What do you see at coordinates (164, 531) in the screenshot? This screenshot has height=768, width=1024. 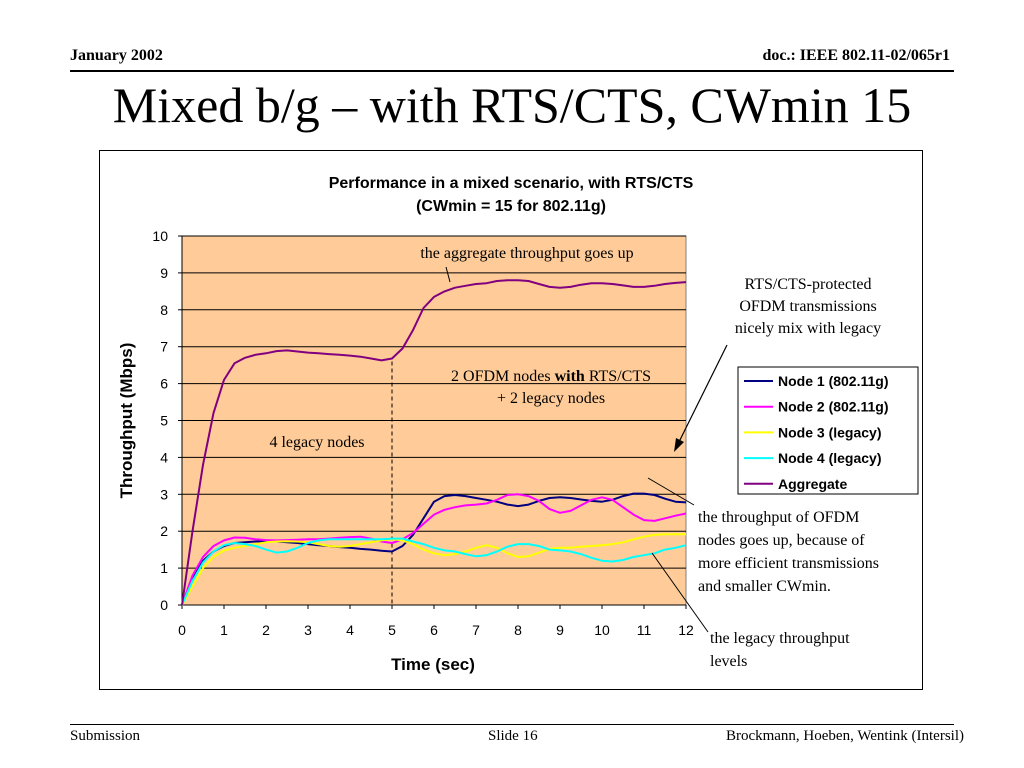 I see `y-tick-label: 2` at bounding box center [164, 531].